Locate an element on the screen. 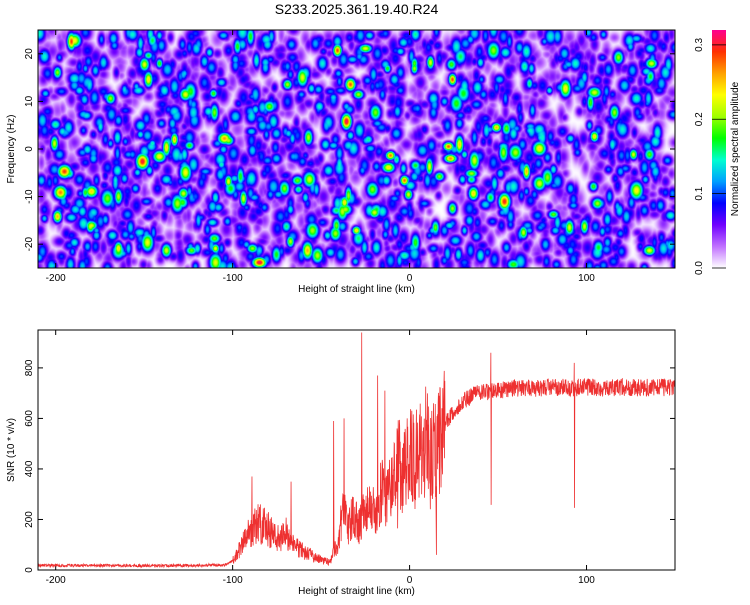 The image size is (750, 605). snr-y-tick-label: 600 is located at coordinates (29, 418).